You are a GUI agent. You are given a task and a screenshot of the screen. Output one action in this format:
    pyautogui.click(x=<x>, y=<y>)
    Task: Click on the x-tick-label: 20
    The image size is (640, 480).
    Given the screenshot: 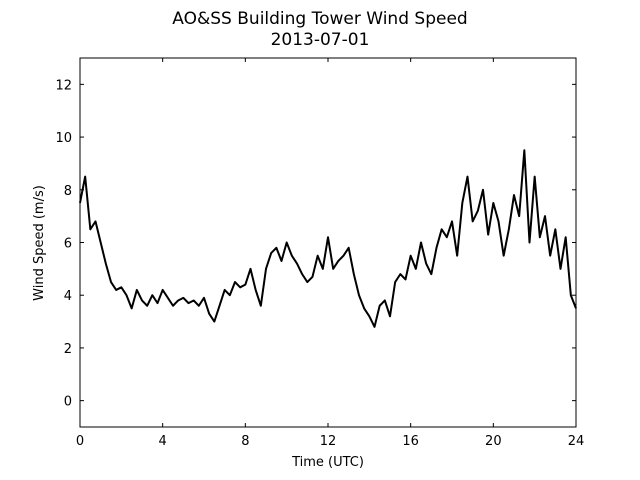 What is the action you would take?
    pyautogui.click(x=493, y=441)
    